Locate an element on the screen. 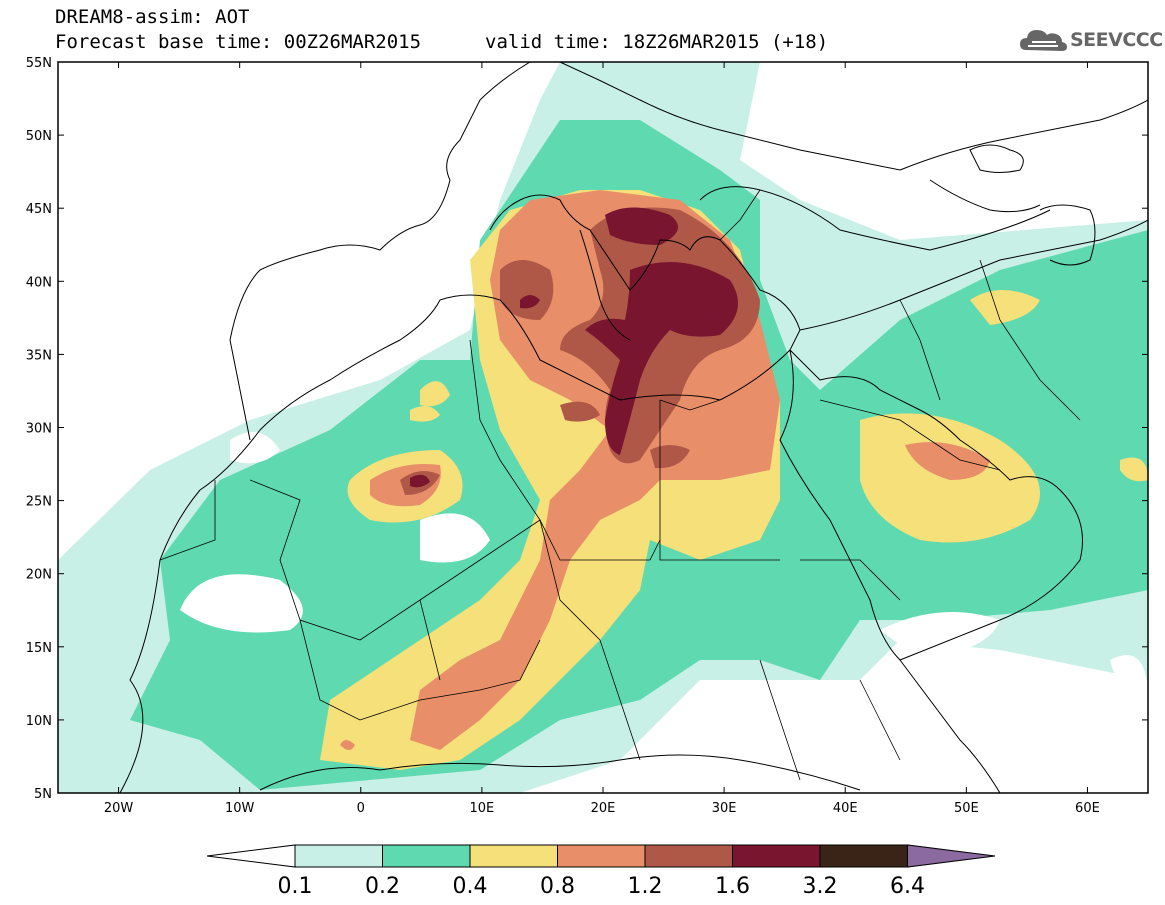 The width and height of the screenshot is (1165, 905). lat-label: 25N is located at coordinates (39, 502).